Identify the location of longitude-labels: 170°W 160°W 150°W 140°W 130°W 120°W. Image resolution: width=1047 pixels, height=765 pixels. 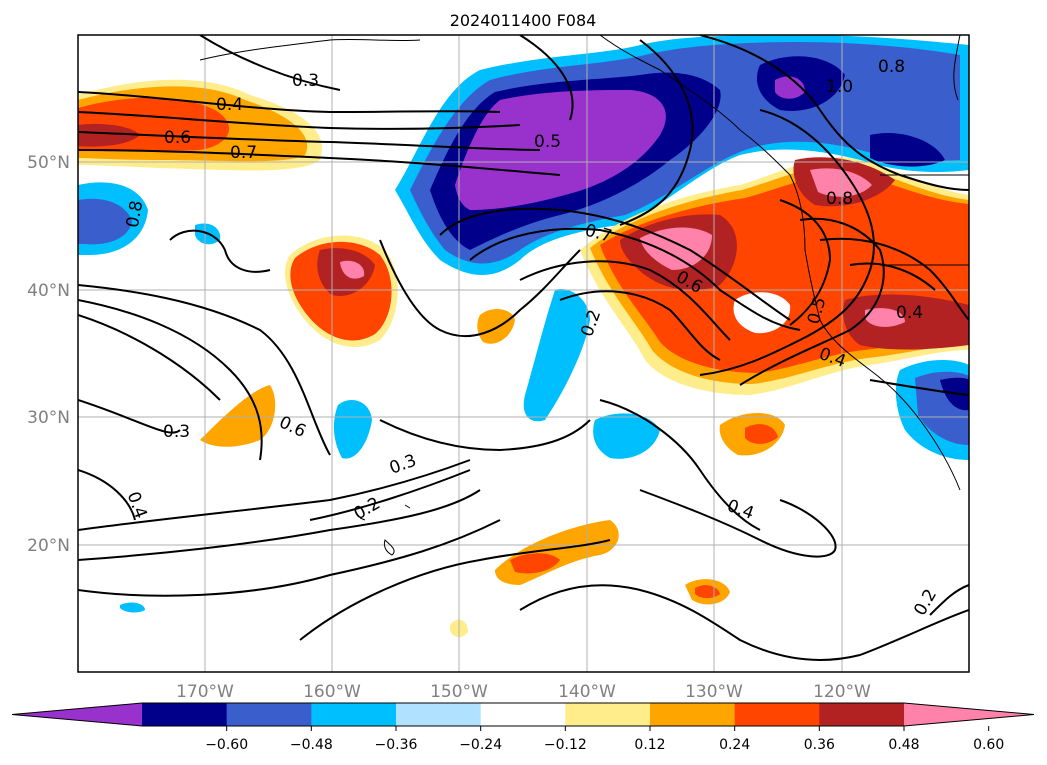
(523, 692).